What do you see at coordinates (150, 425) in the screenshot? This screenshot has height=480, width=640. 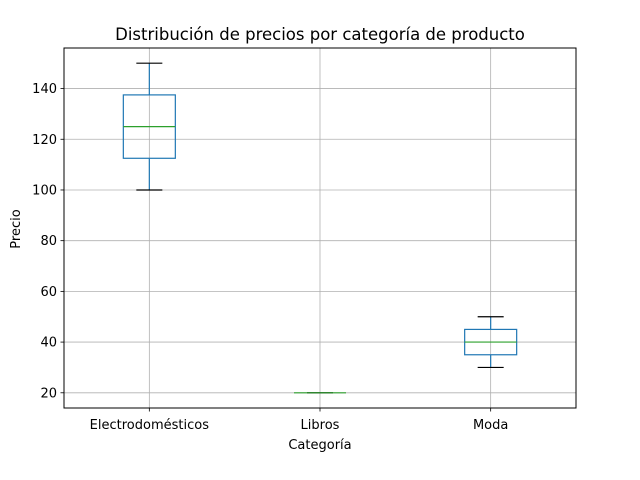 I see `x-tick-label: Electrodomésticos` at bounding box center [150, 425].